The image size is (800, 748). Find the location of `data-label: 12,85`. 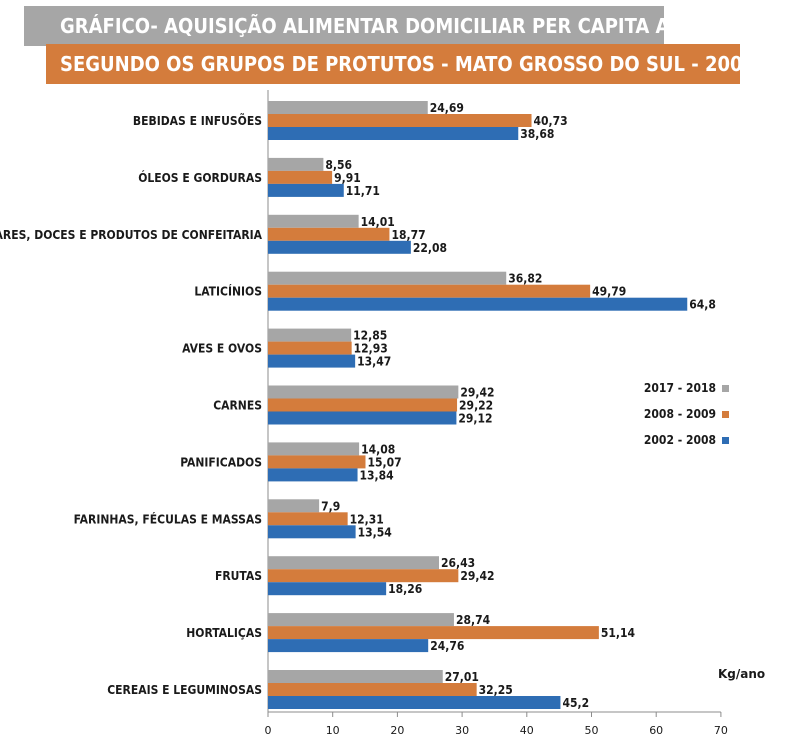

data-label: 12,85 is located at coordinates (370, 336).